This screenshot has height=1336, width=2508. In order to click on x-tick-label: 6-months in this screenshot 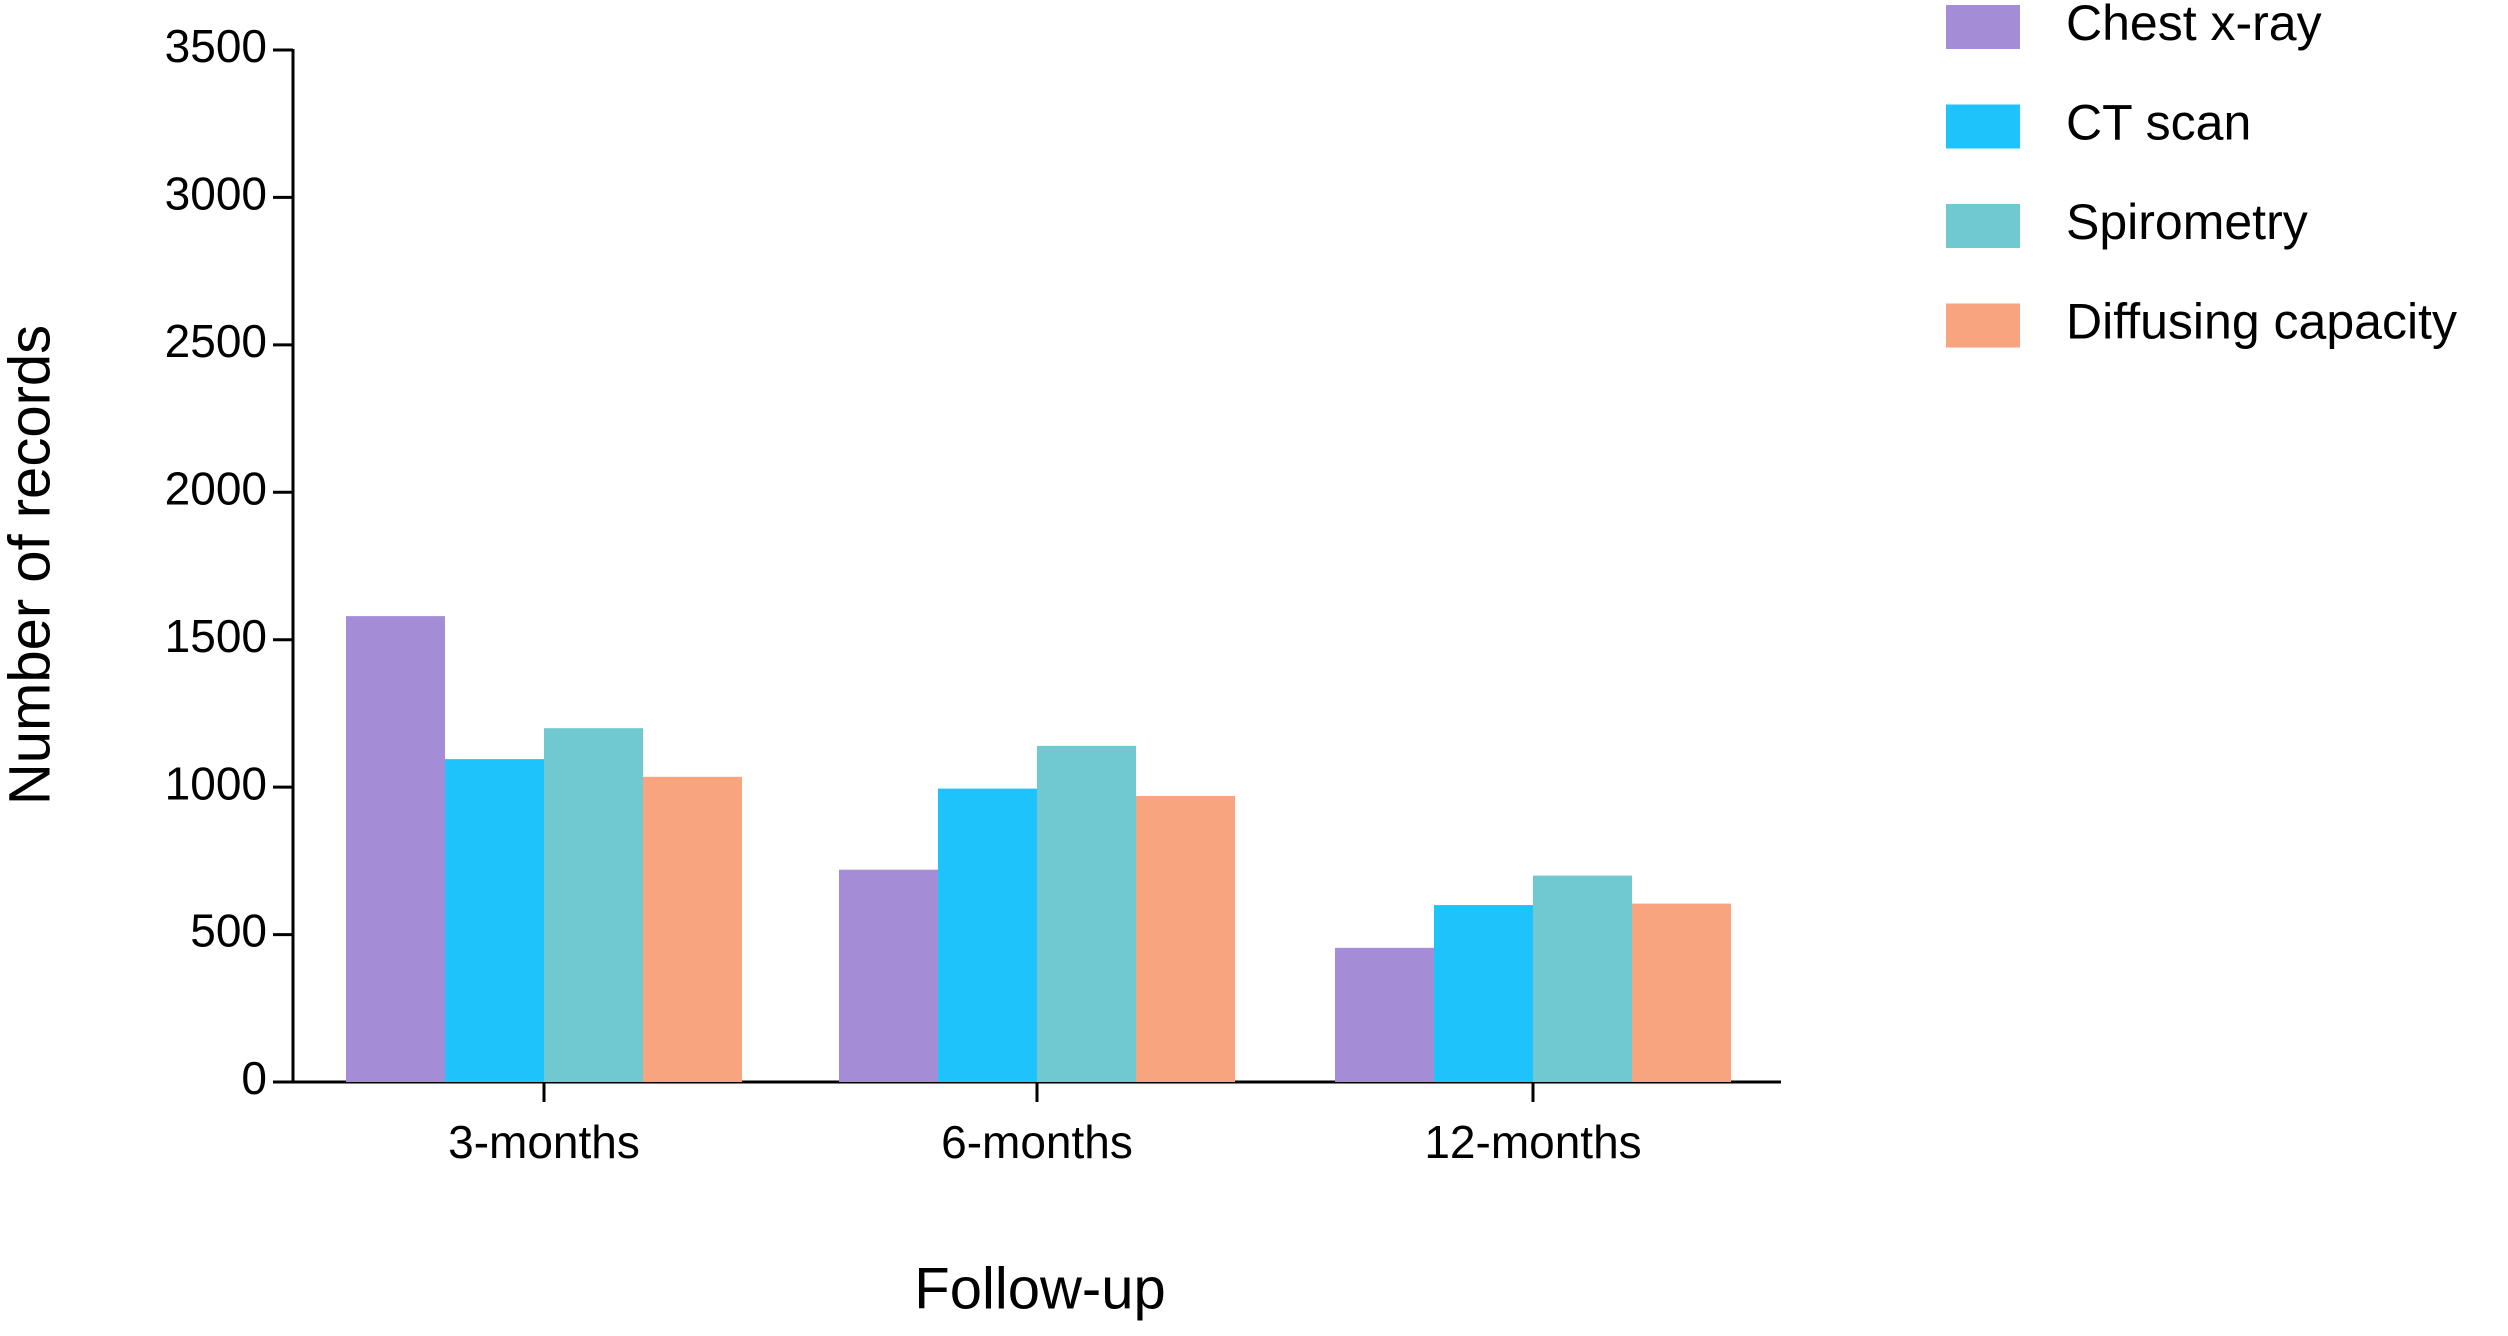, I will do `click(1037, 1142)`.